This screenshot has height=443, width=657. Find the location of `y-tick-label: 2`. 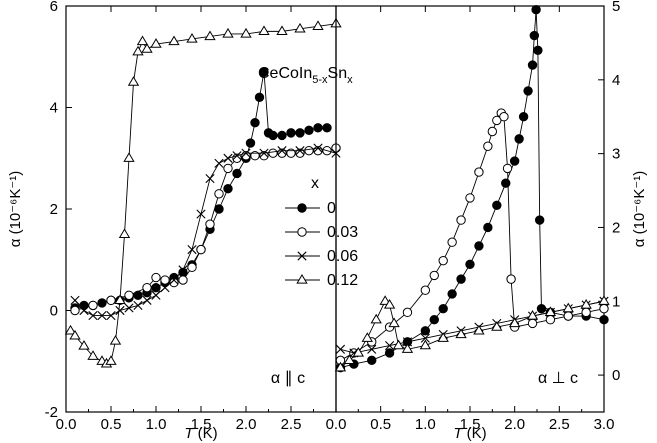

y-tick-label: 2 is located at coordinates (54, 209).